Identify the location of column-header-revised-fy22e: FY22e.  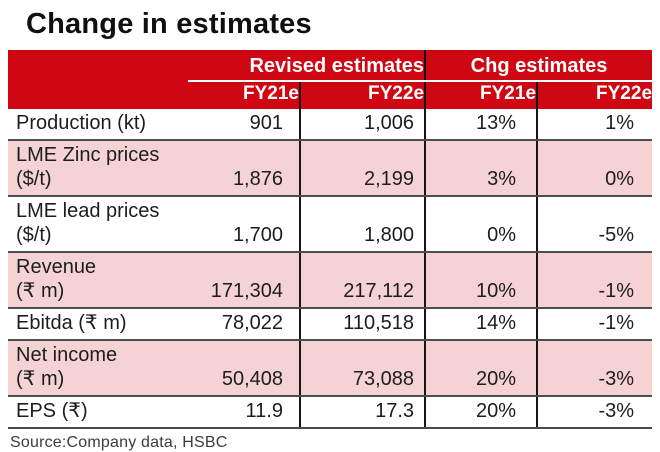
(362, 95).